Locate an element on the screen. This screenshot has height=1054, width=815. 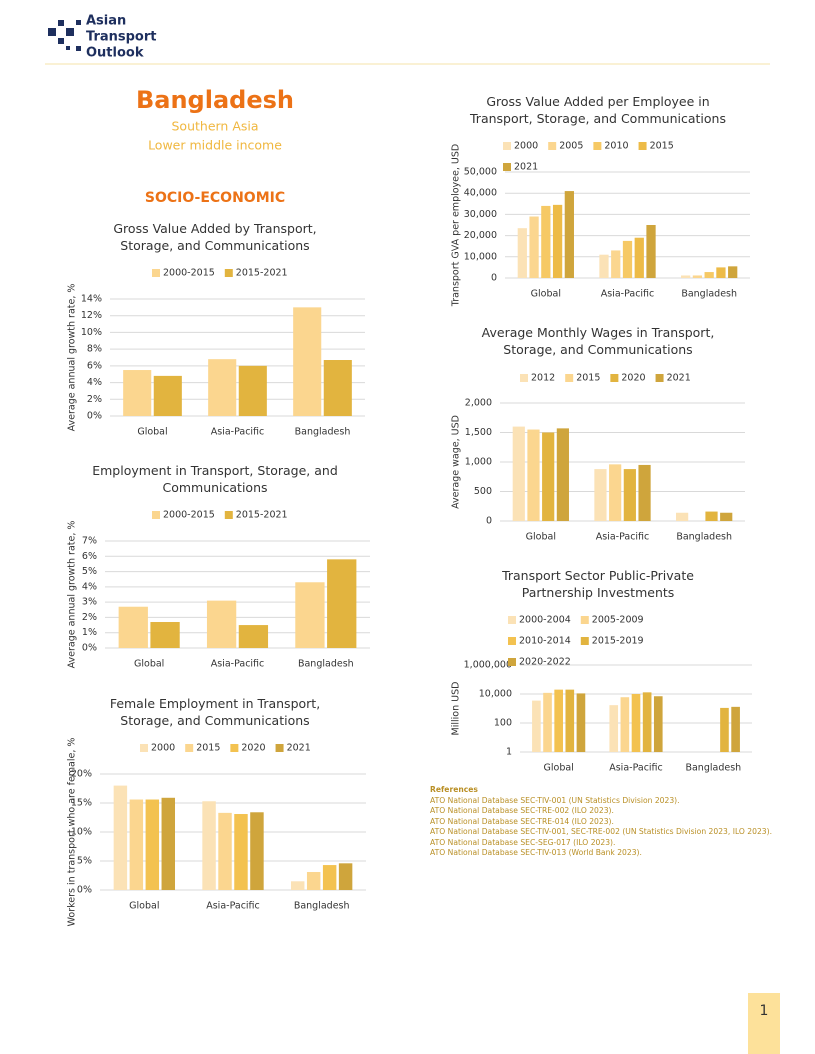
section-title: SOCIO-ECONOMIC is located at coordinates (215, 198).